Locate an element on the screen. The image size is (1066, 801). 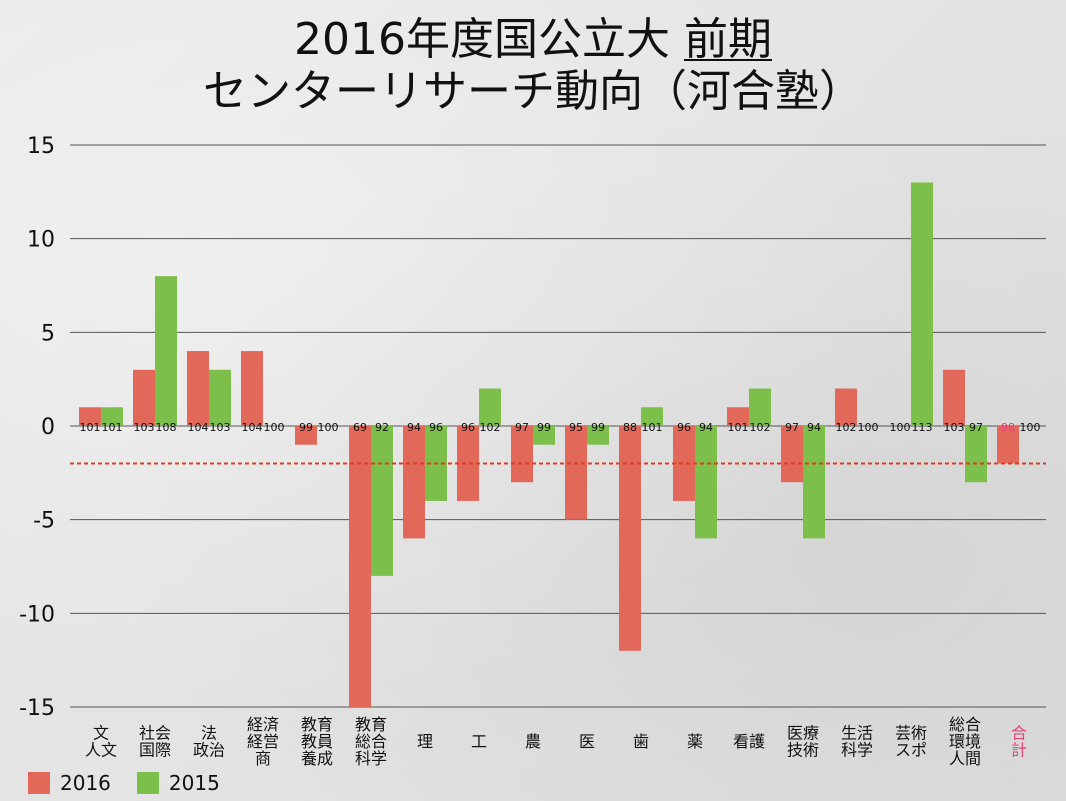
data-label-2016: 102 is located at coordinates (846, 427).